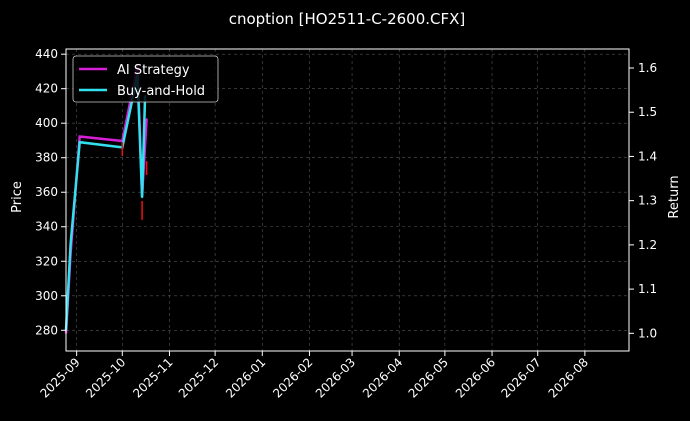 This screenshot has height=421, width=690. Describe the element at coordinates (647, 68) in the screenshot. I see `y2-tick-label: 1.6` at that location.